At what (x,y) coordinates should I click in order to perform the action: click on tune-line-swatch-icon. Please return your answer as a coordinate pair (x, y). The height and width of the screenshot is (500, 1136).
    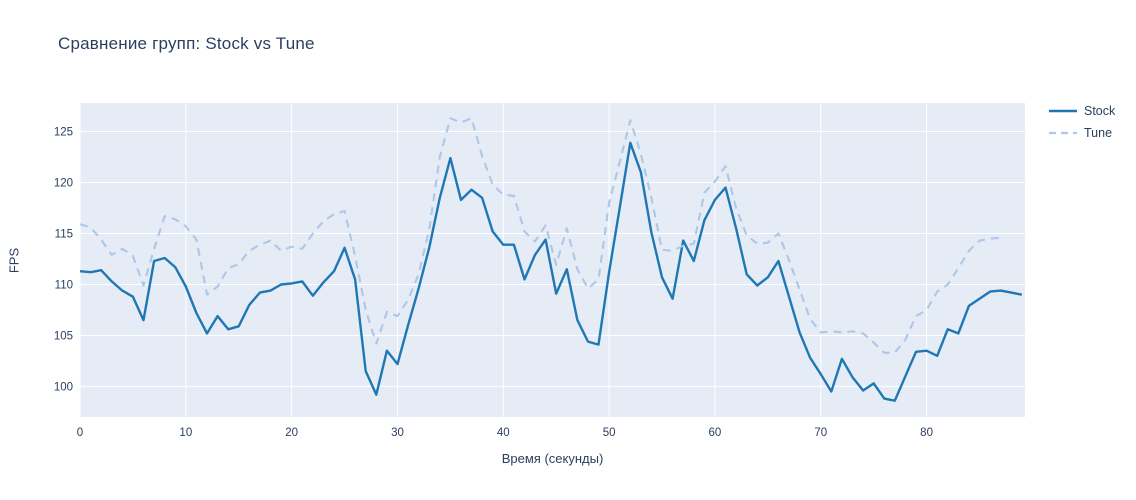
    Looking at the image, I should click on (1063, 133).